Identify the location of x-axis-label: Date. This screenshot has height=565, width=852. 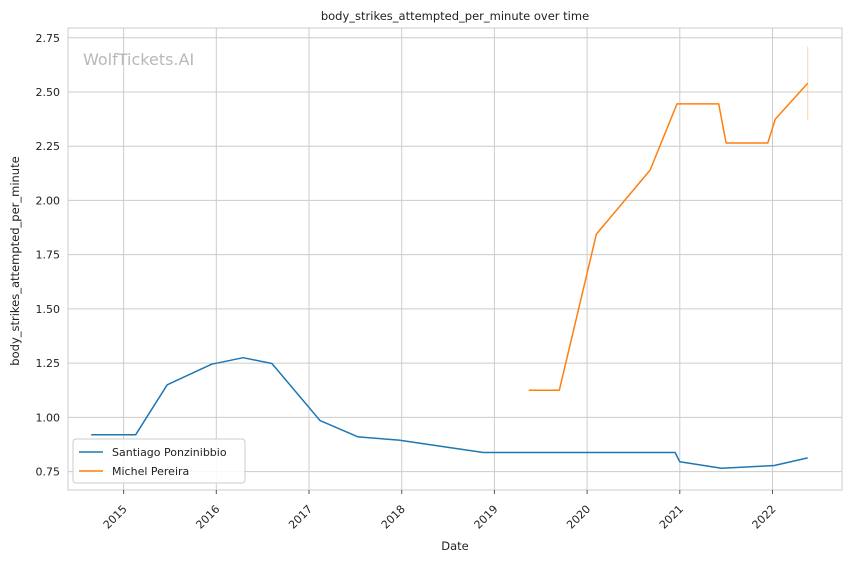
(455, 546).